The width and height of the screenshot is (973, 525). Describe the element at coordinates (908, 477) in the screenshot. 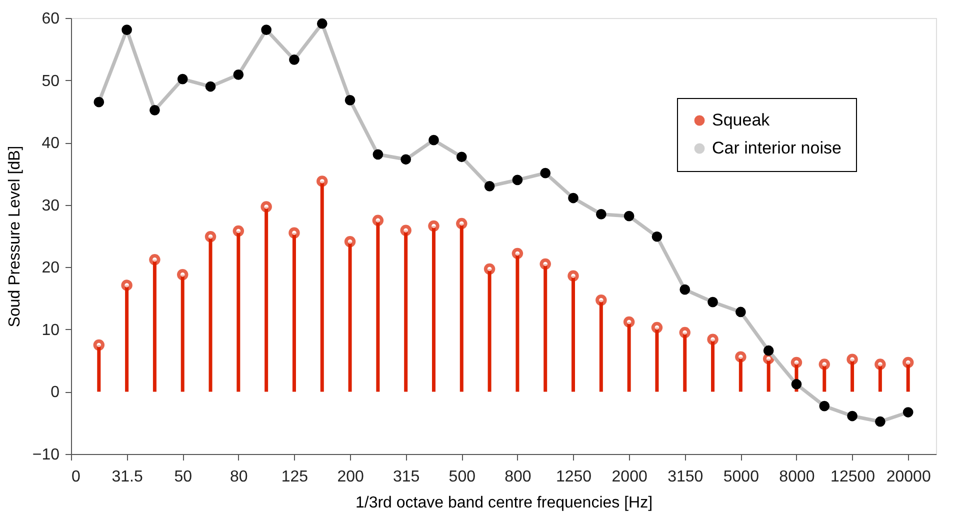

I see `x-tick-label: 20000` at that location.